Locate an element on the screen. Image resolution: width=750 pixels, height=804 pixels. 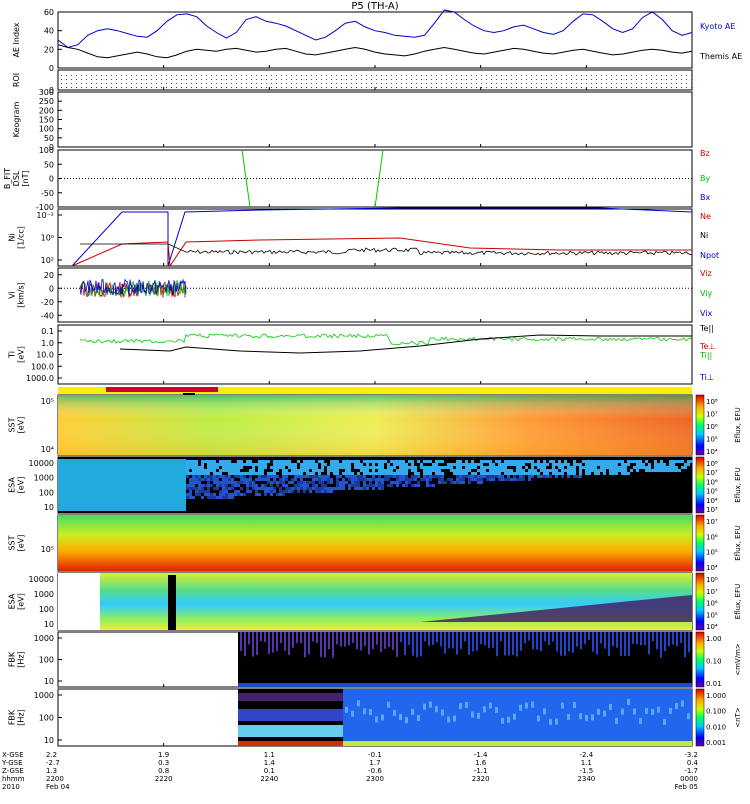
fbk-spectrogram is located at coordinates (517, 717).